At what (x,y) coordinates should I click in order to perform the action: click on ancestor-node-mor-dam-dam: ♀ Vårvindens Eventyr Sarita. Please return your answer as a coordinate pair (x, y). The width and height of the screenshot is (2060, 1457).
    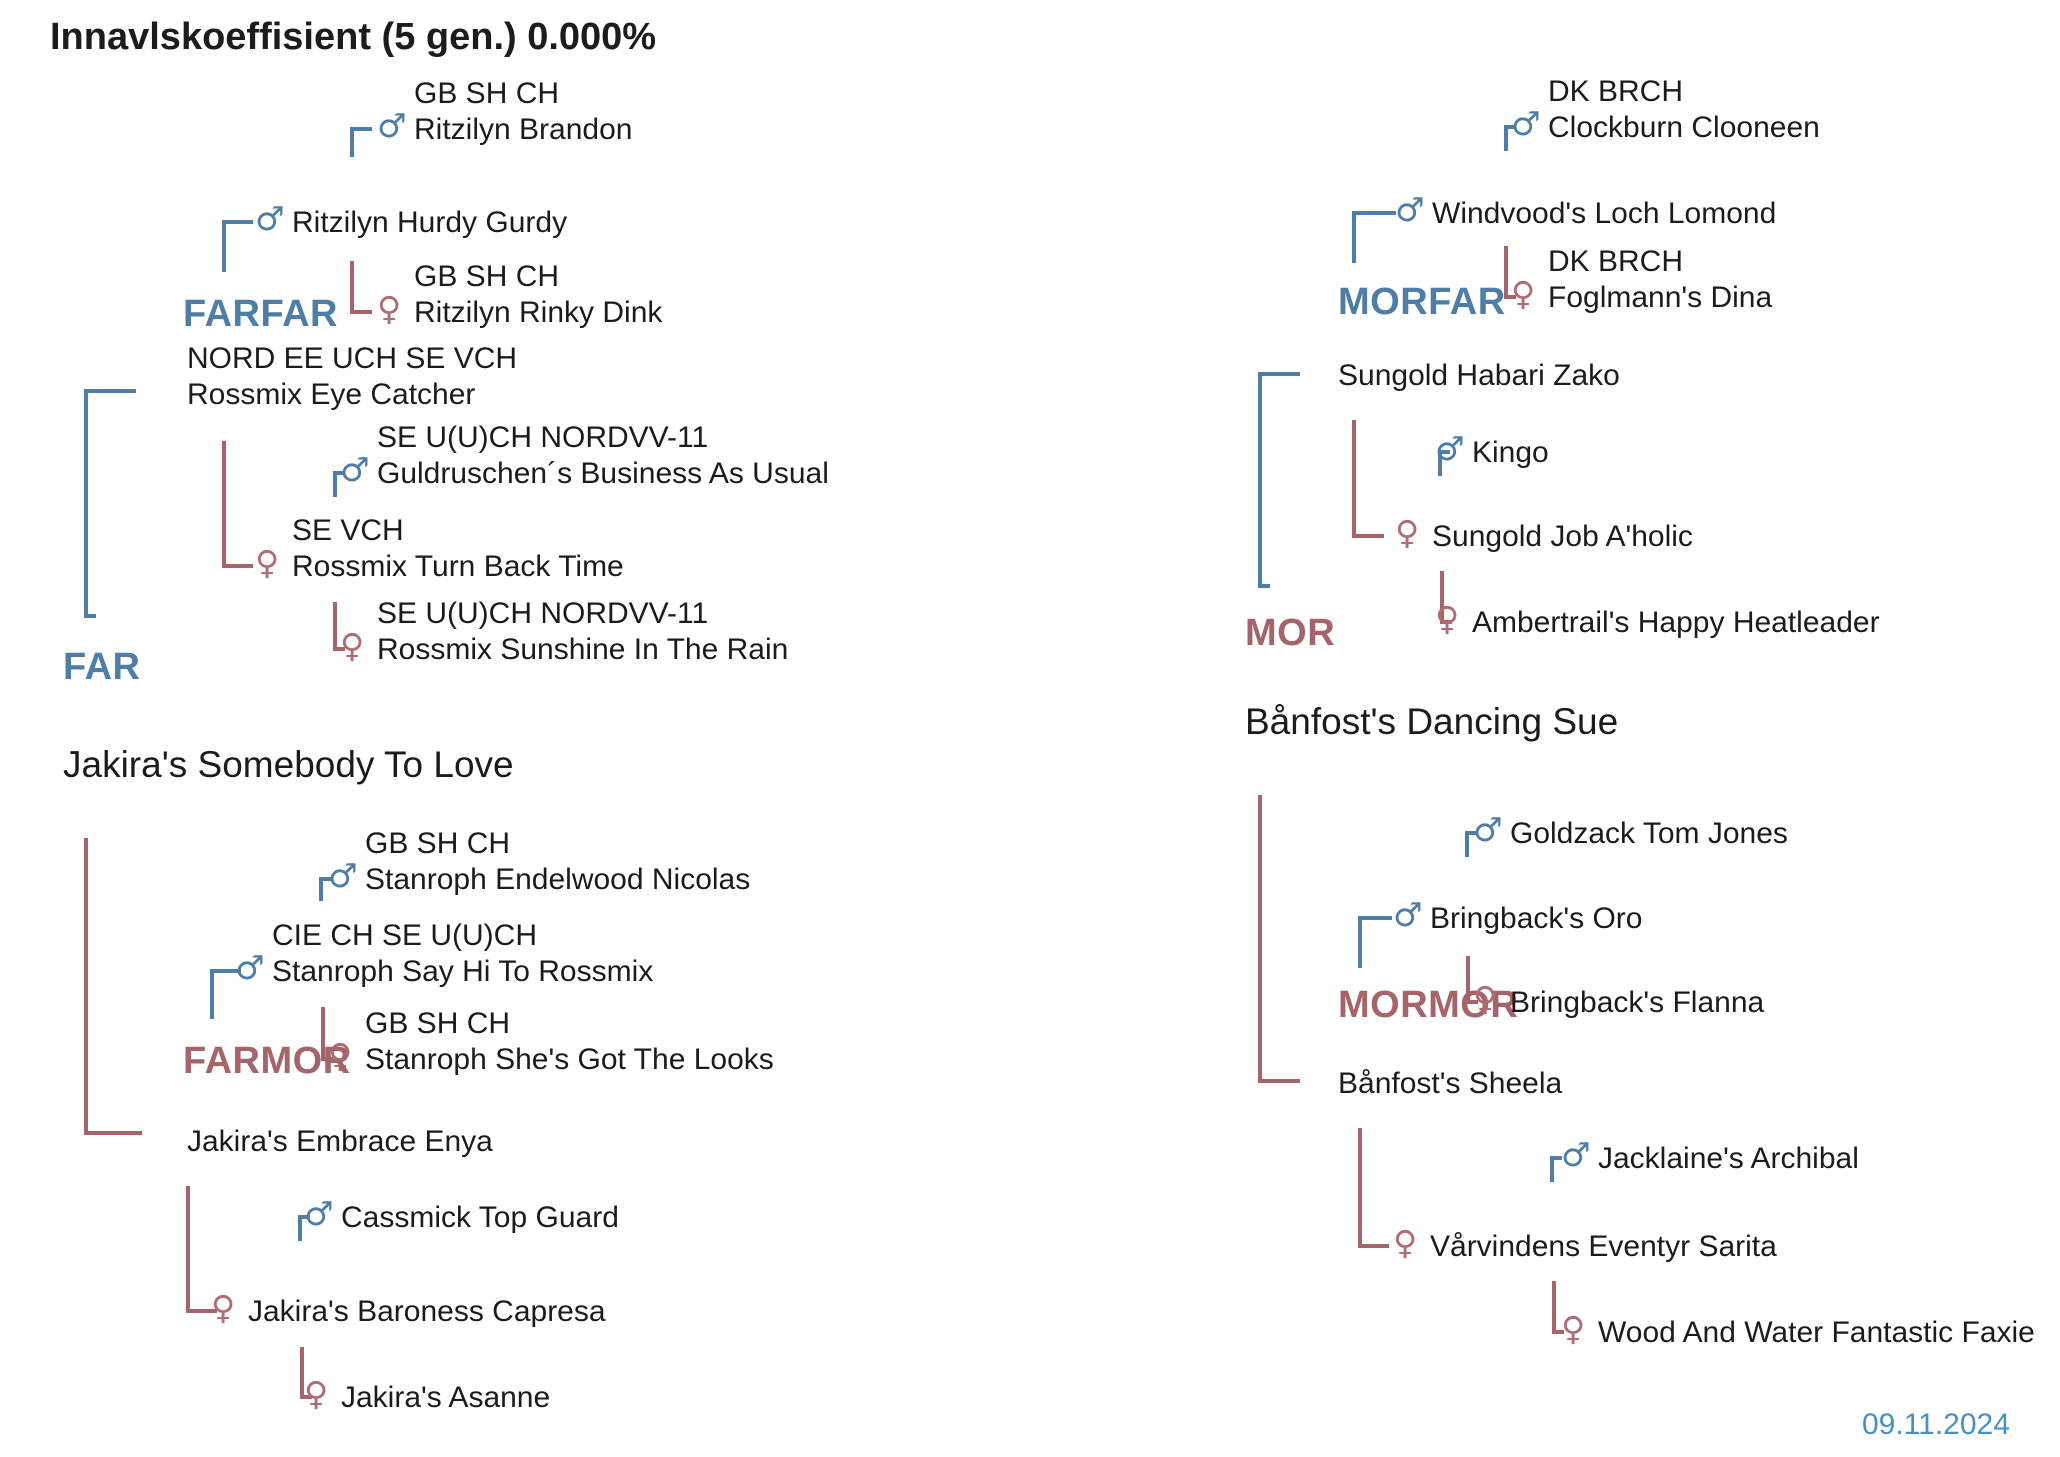
    Looking at the image, I should click on (1585, 1245).